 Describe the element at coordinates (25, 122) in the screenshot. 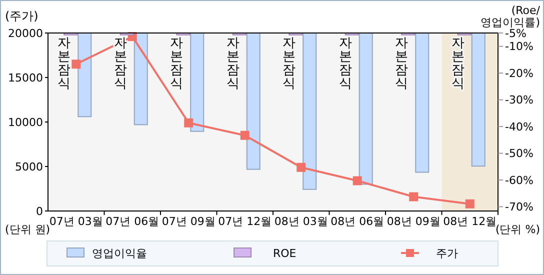

I see `y-tick-label: 10000` at that location.